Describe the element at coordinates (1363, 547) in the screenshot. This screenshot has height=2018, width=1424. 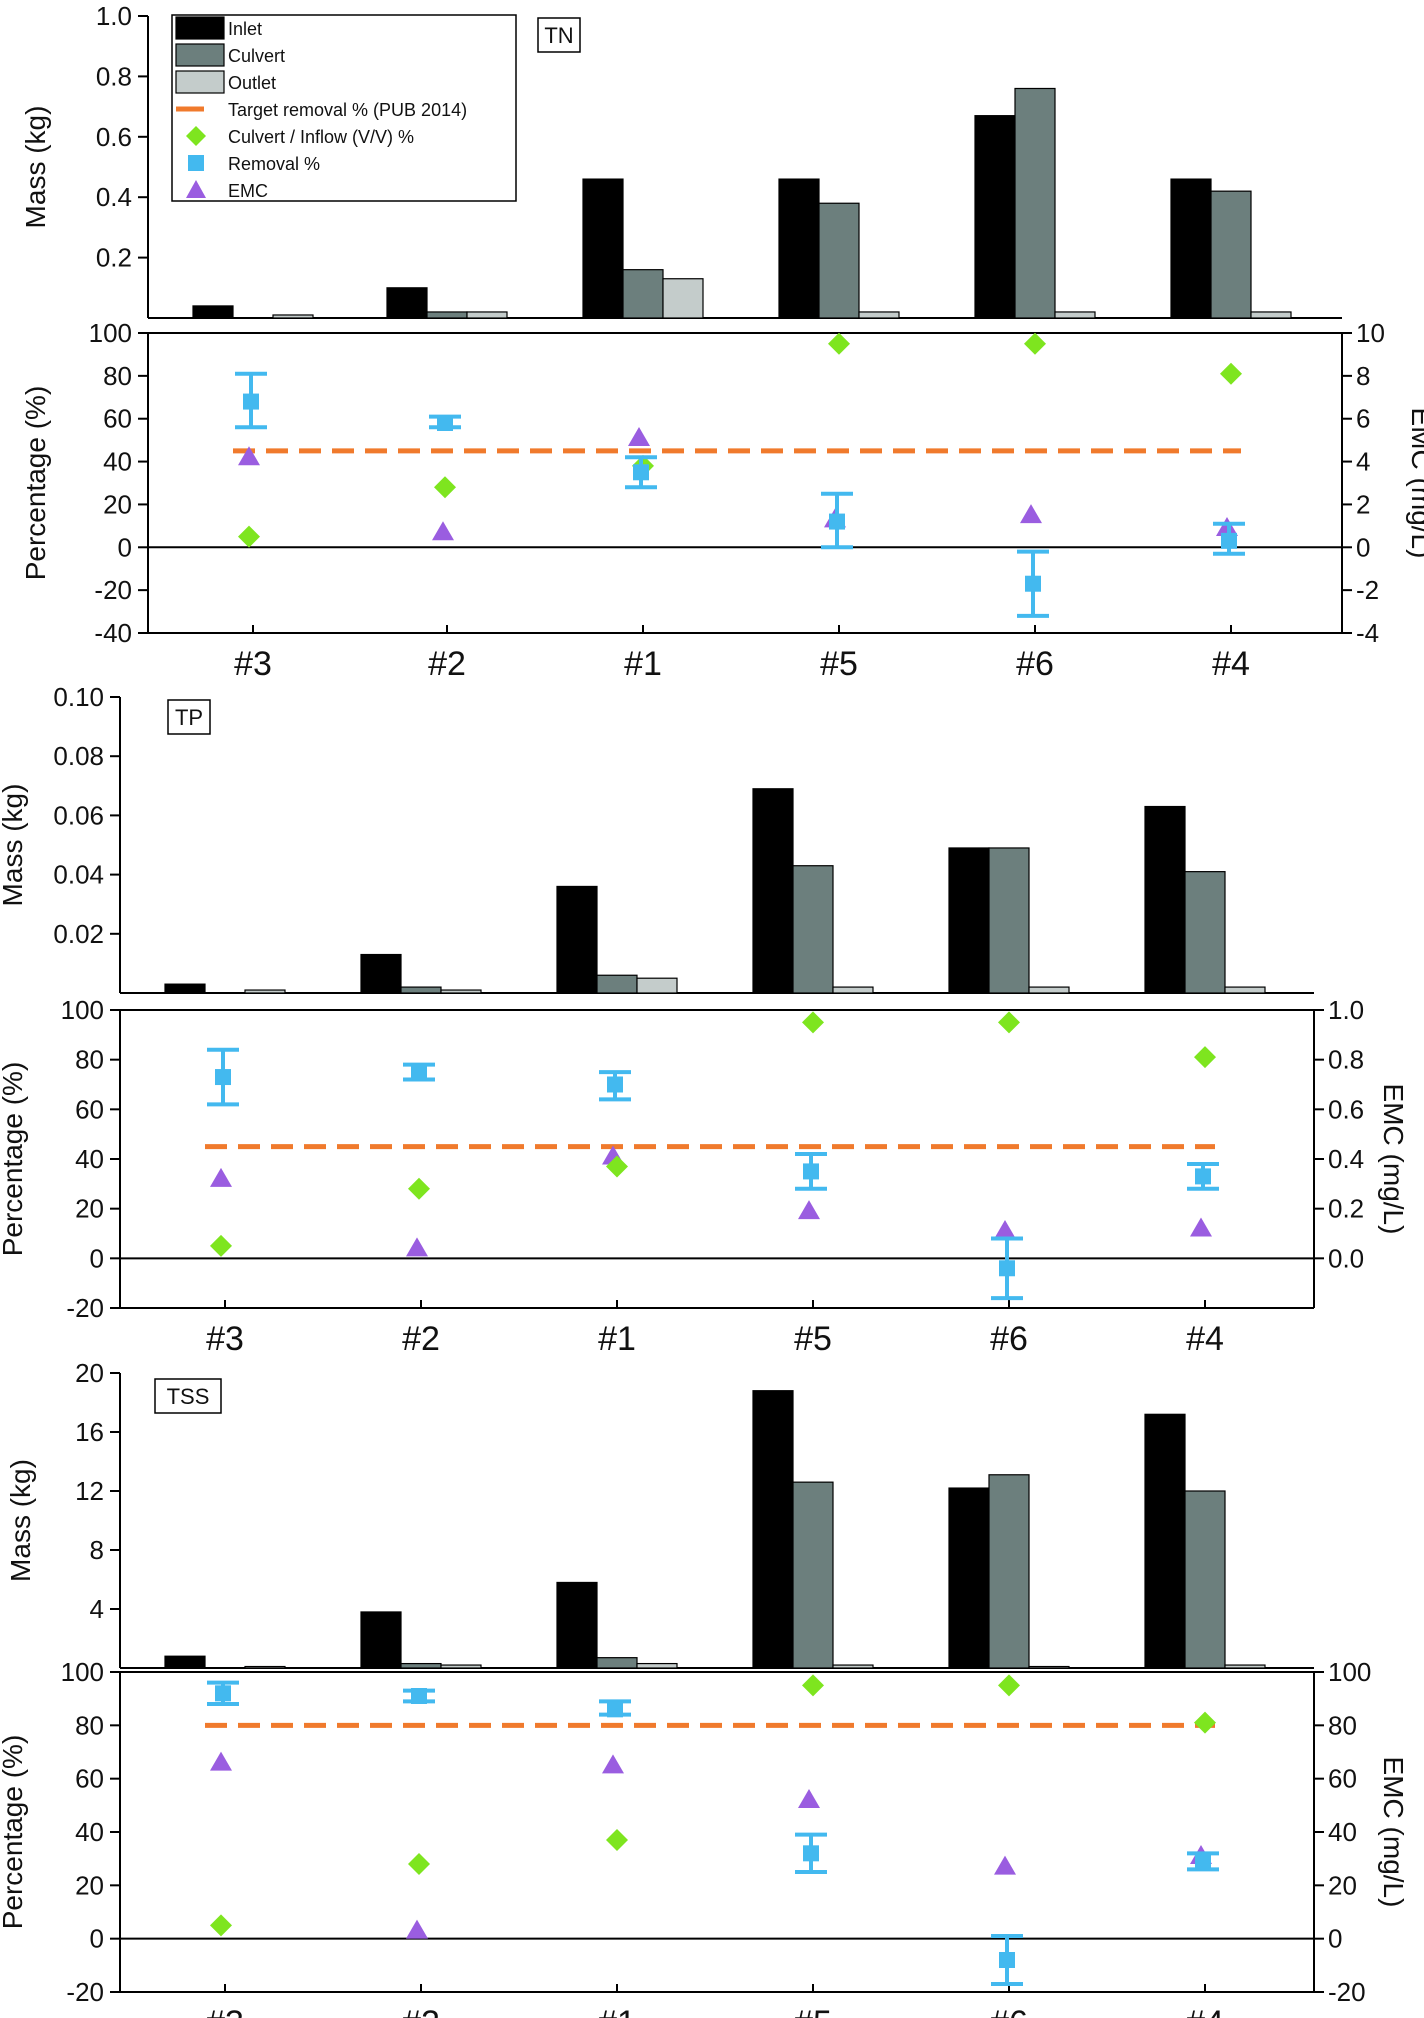
I see `y2-tick-label: 0` at that location.